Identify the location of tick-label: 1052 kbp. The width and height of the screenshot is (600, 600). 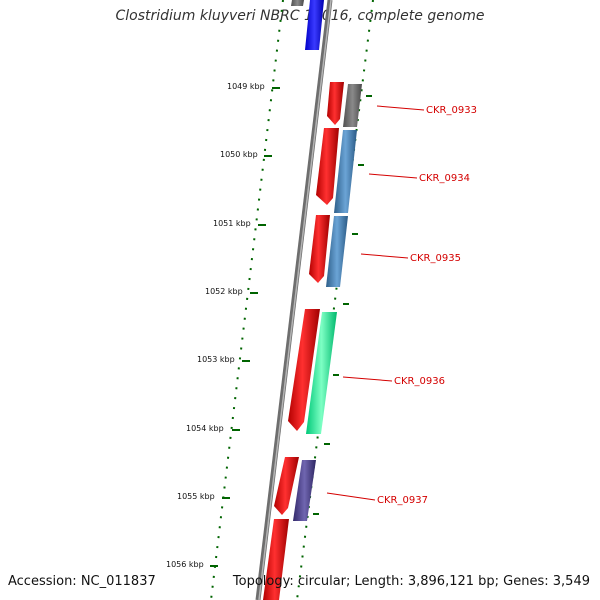
(224, 291).